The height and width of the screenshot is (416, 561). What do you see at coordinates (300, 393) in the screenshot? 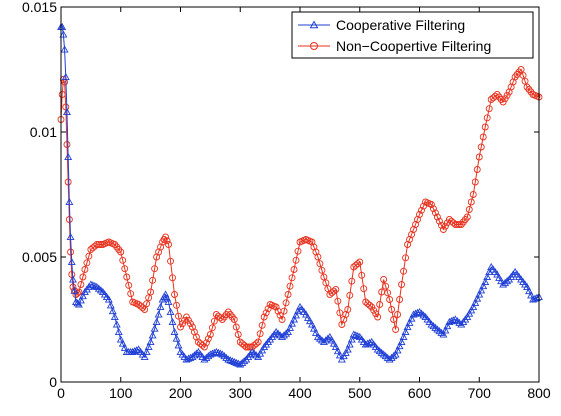
I see `x-tick-label: 400` at bounding box center [300, 393].